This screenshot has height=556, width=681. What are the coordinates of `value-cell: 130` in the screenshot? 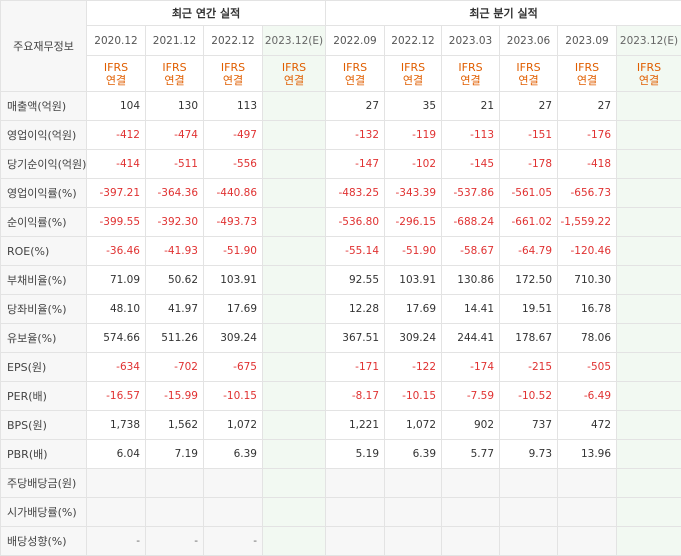 It's located at (174, 106).